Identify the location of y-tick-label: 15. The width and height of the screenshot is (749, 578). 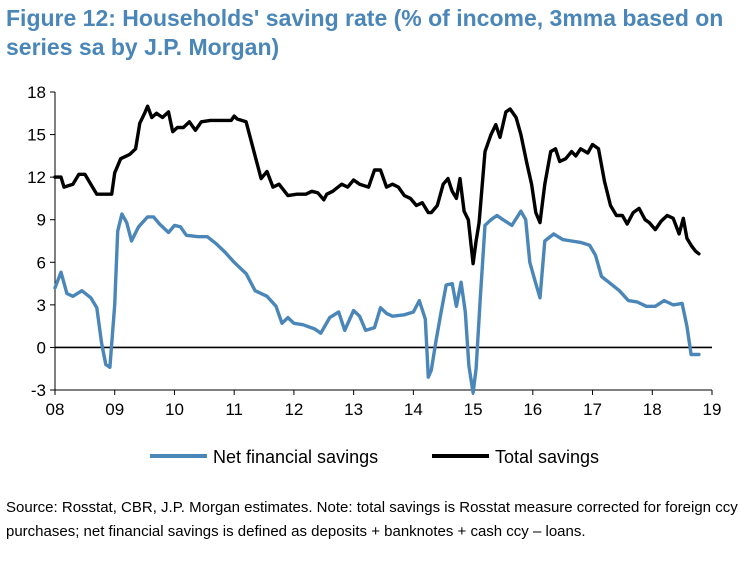
(36, 135).